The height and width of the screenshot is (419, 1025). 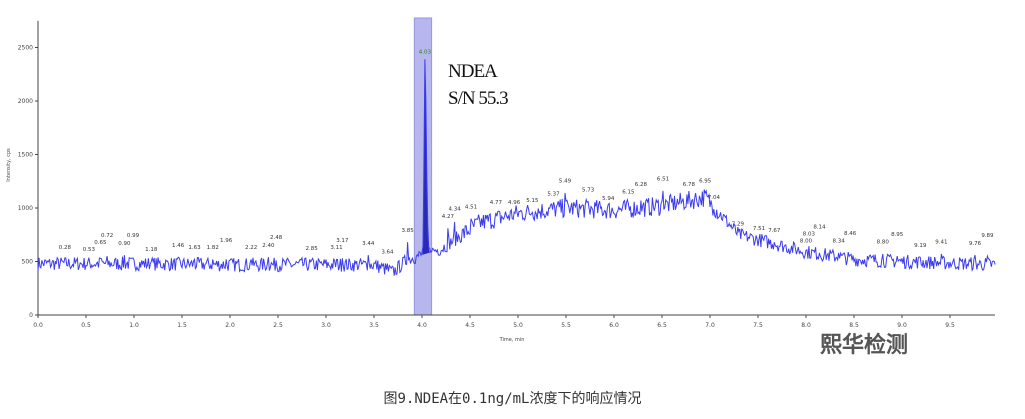 I want to click on y-tick-label: 2000, so click(x=25, y=101).